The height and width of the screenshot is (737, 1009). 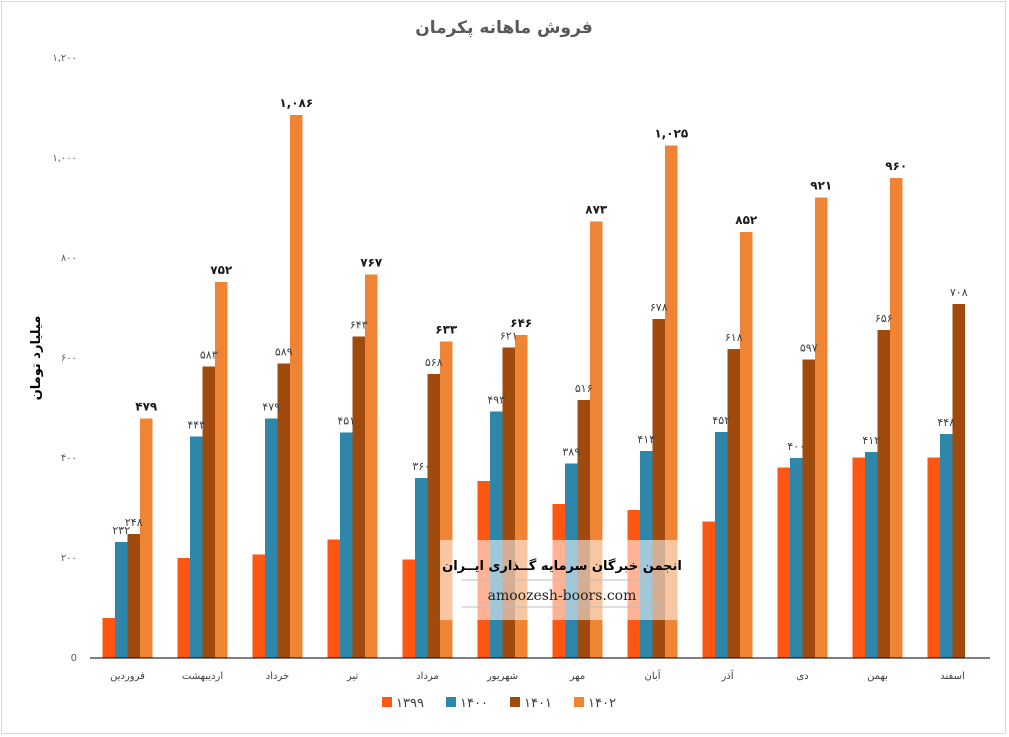 I want to click on y-tick-label: ۲۰۰, so click(x=69, y=558).